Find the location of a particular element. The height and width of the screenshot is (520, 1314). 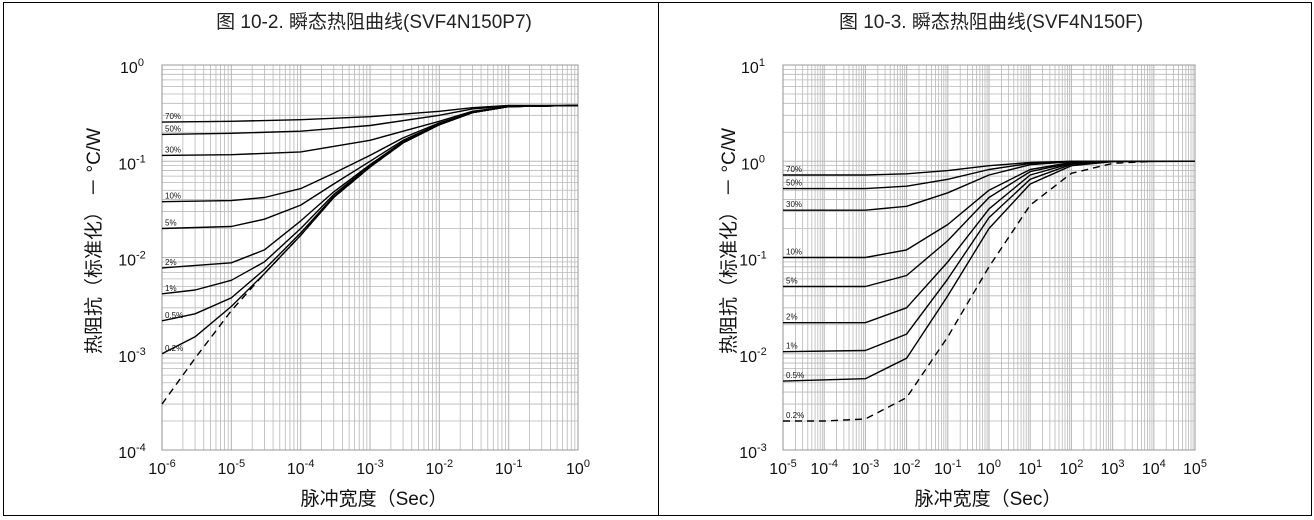

chart-title-right: 图 10-3. 瞬态热阻曲线(SVF4N150F) is located at coordinates (991, 22).